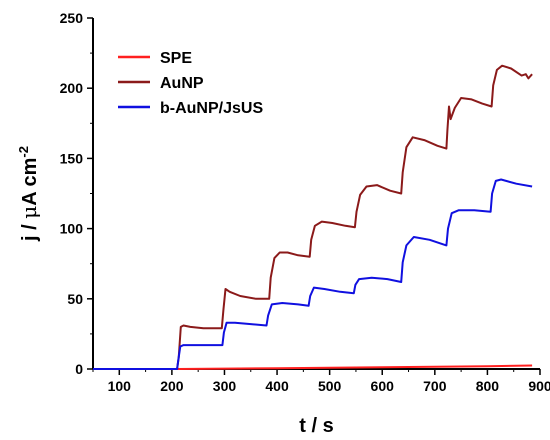  What do you see at coordinates (172, 386) in the screenshot?
I see `x-tick-label: 200` at bounding box center [172, 386].